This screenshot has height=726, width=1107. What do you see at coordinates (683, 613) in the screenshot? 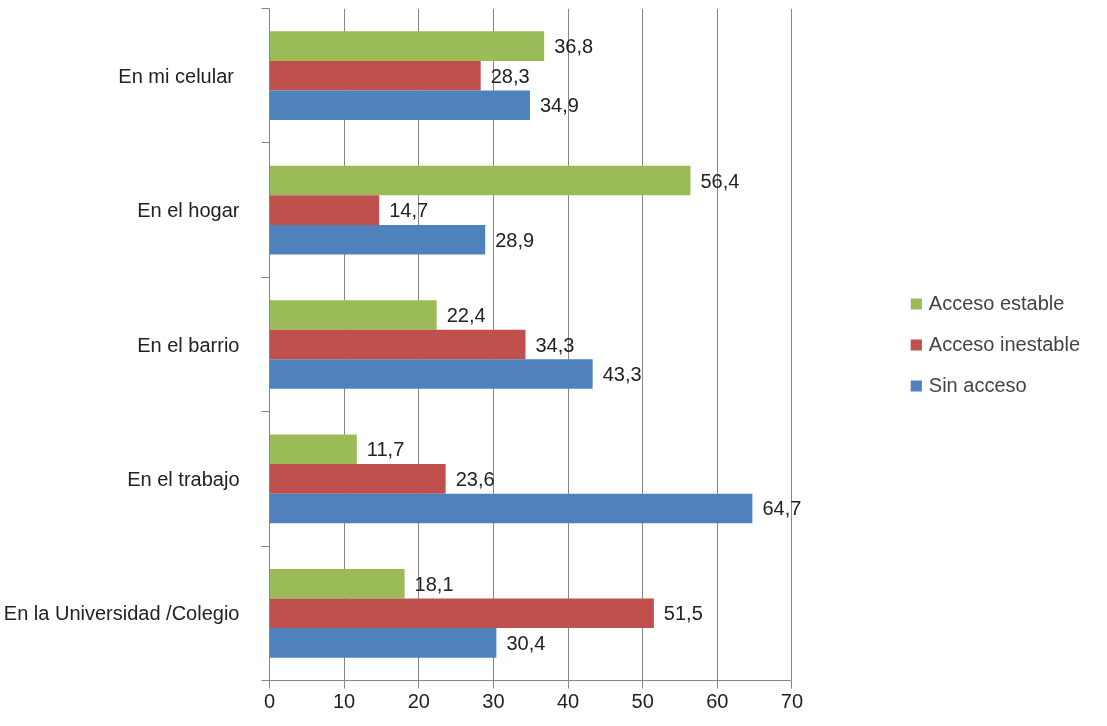
I see `data-label: 51,5` at bounding box center [683, 613].